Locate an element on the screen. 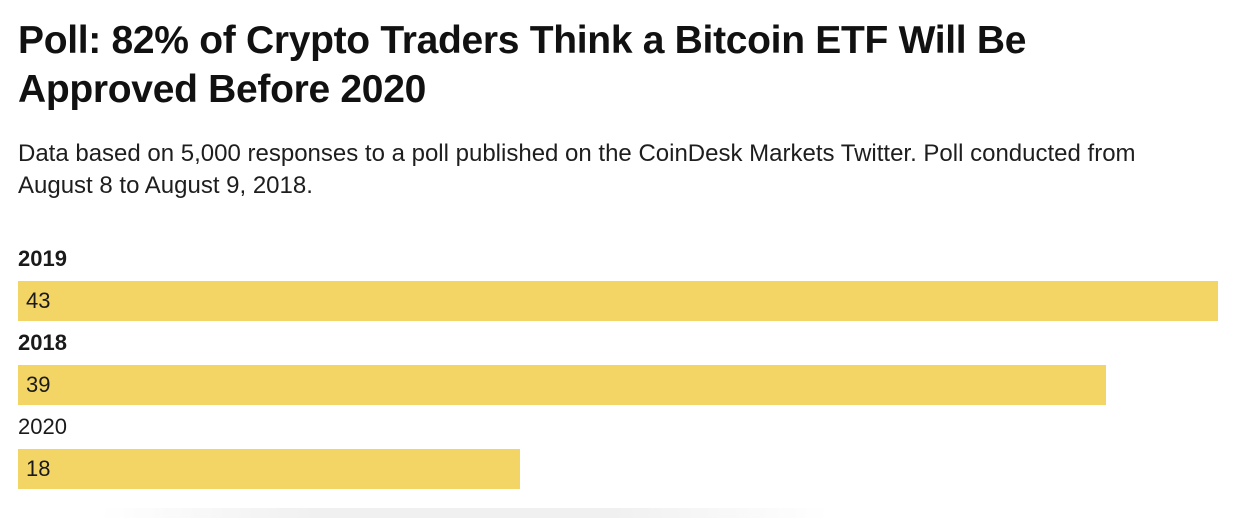  bar-value-2020: 18 is located at coordinates (38, 468).